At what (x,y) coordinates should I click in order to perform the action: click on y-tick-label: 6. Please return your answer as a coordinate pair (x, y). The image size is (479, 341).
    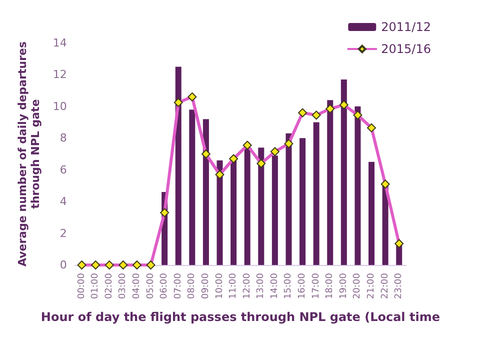
    Looking at the image, I should click on (63, 169).